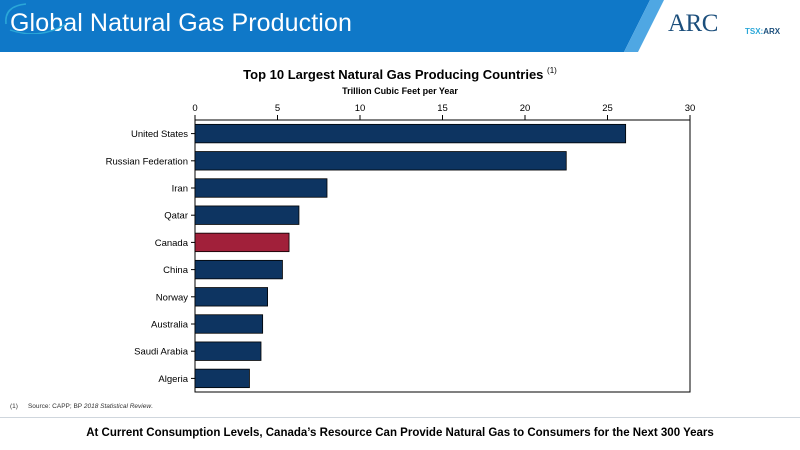  Describe the element at coordinates (161, 352) in the screenshot. I see `category-label: Saudi Arabia` at that location.